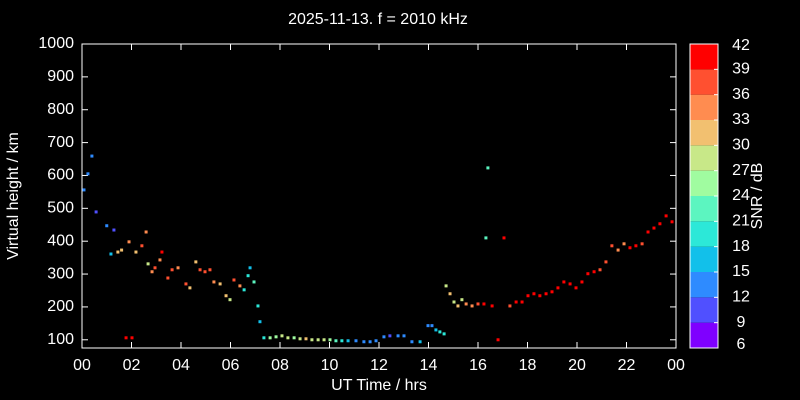 Image resolution: width=800 pixels, height=400 pixels. I want to click on x-tick-label: 10, so click(330, 365).